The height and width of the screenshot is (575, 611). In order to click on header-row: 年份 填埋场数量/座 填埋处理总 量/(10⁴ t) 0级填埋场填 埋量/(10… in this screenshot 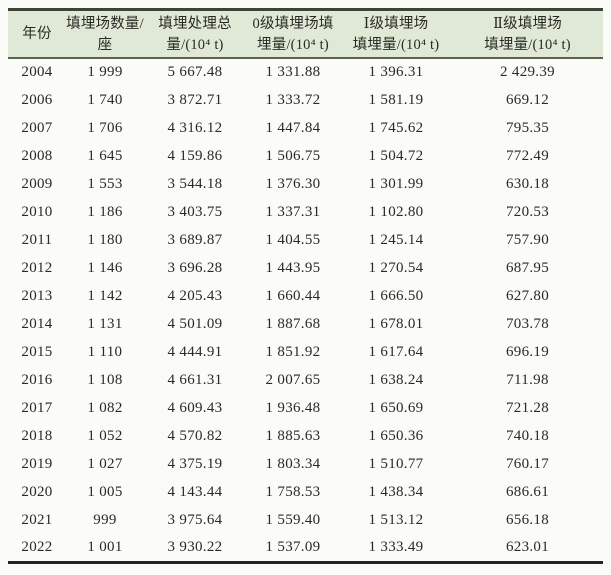, I will do `click(305, 34)`.